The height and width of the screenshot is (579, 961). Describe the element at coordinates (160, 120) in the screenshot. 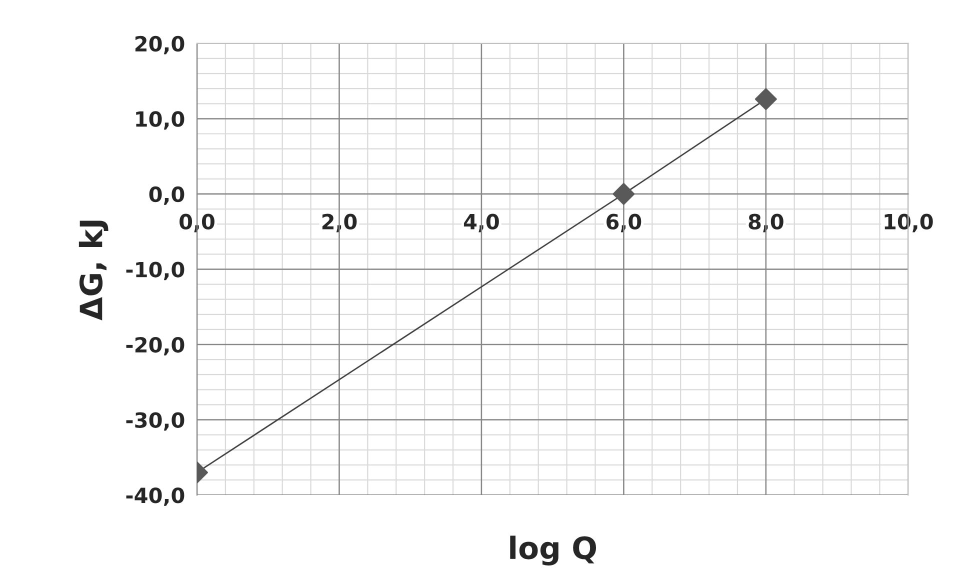

I see `y-tick-label: 10,0` at that location.